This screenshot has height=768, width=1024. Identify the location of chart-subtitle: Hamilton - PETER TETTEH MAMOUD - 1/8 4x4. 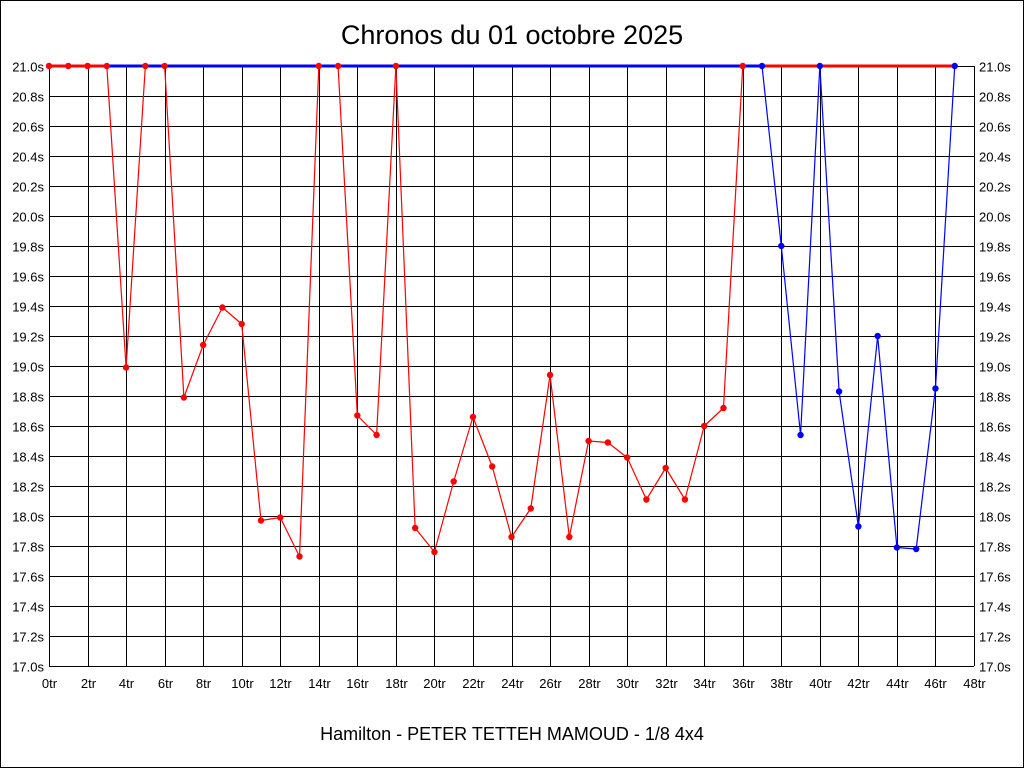
(512, 734).